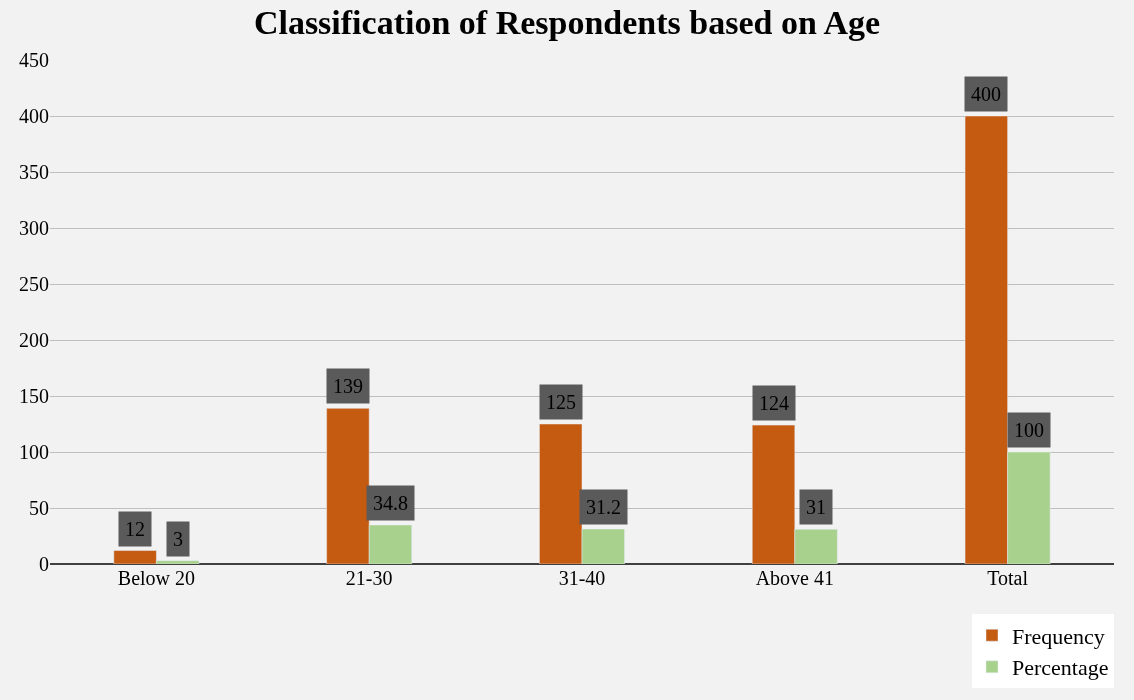 This screenshot has width=1134, height=700. What do you see at coordinates (567, 23) in the screenshot?
I see `chart-title: Classification of Respondents based on Age` at bounding box center [567, 23].